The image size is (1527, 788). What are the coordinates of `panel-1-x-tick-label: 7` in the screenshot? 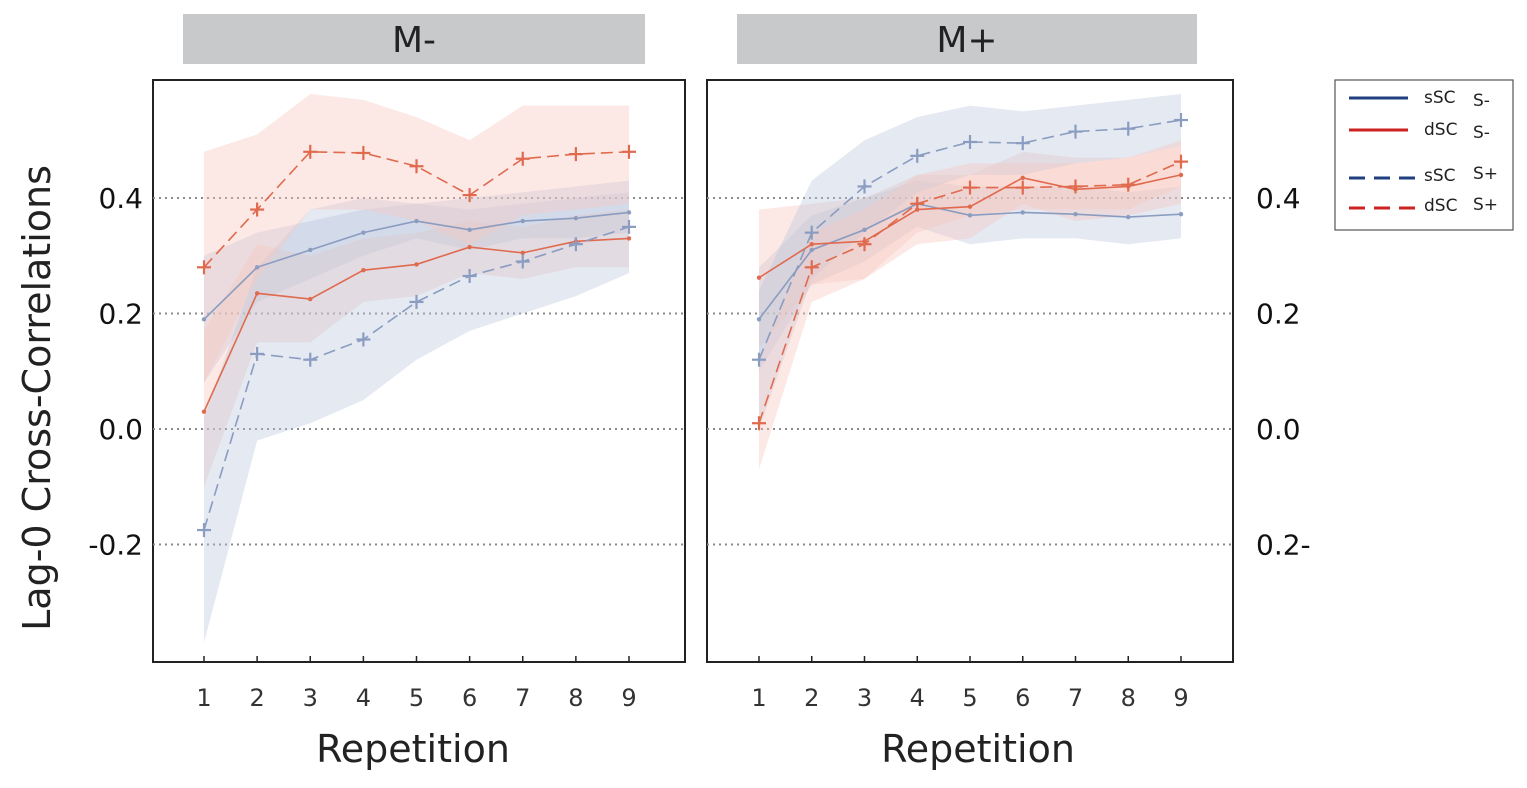 It's located at (522, 698).